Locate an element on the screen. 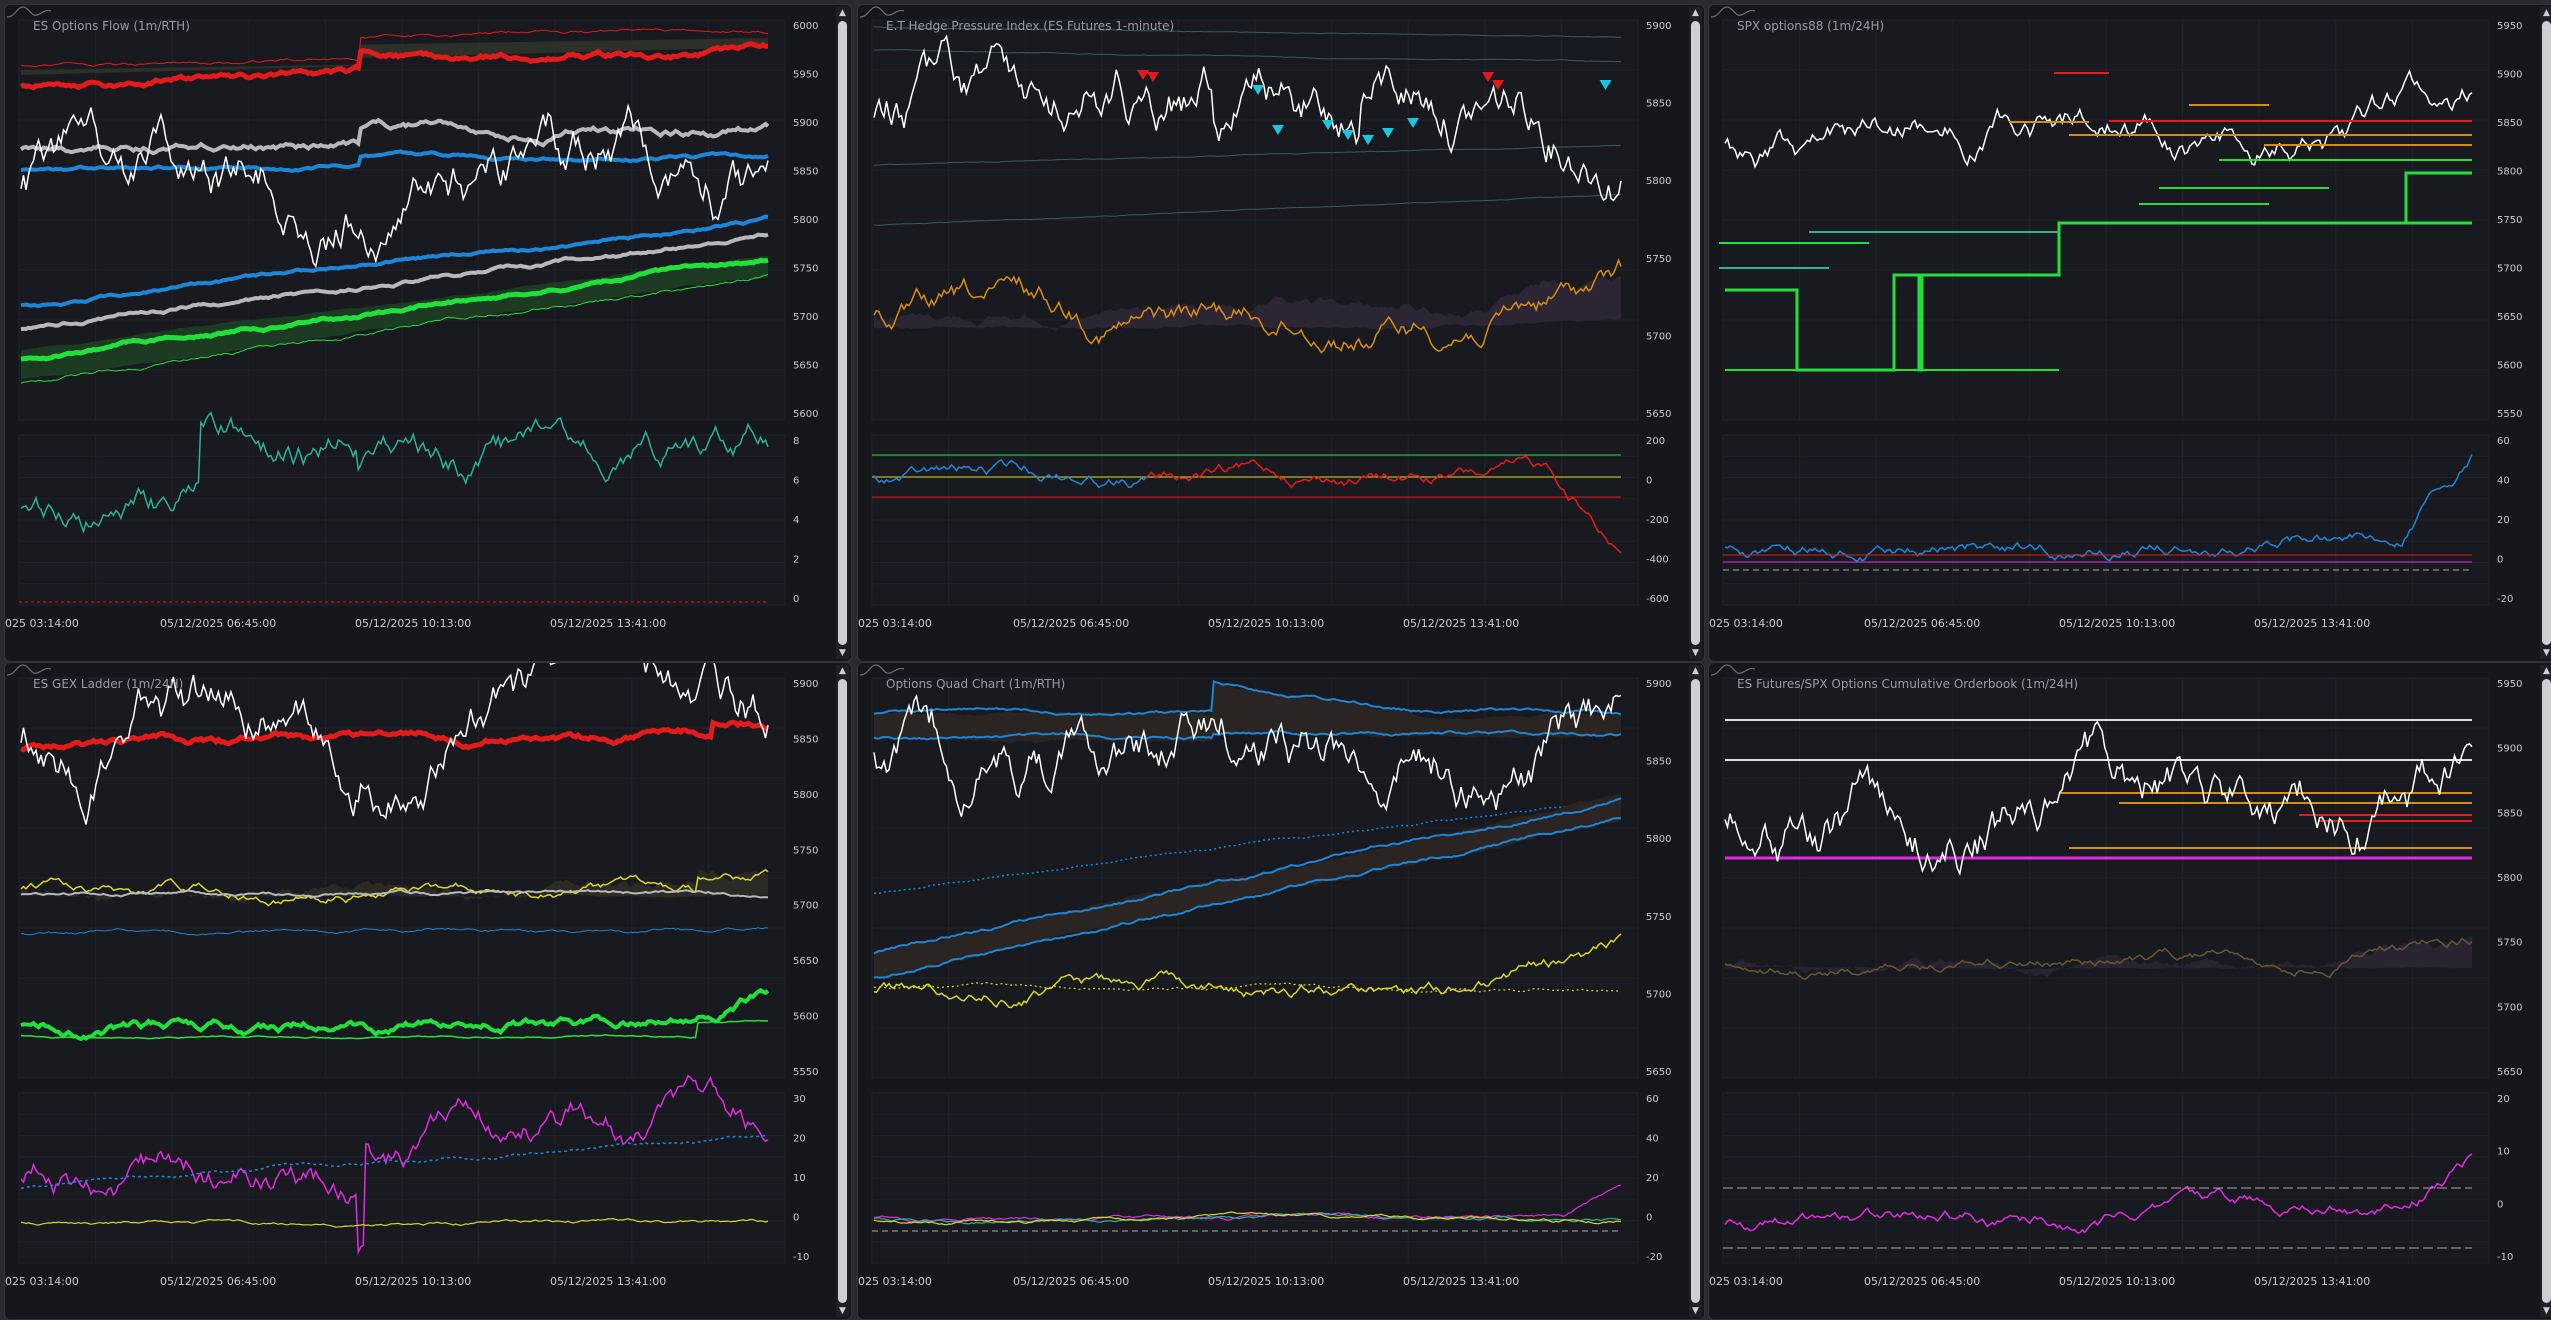  gray-lower-line is located at coordinates (394, 282).